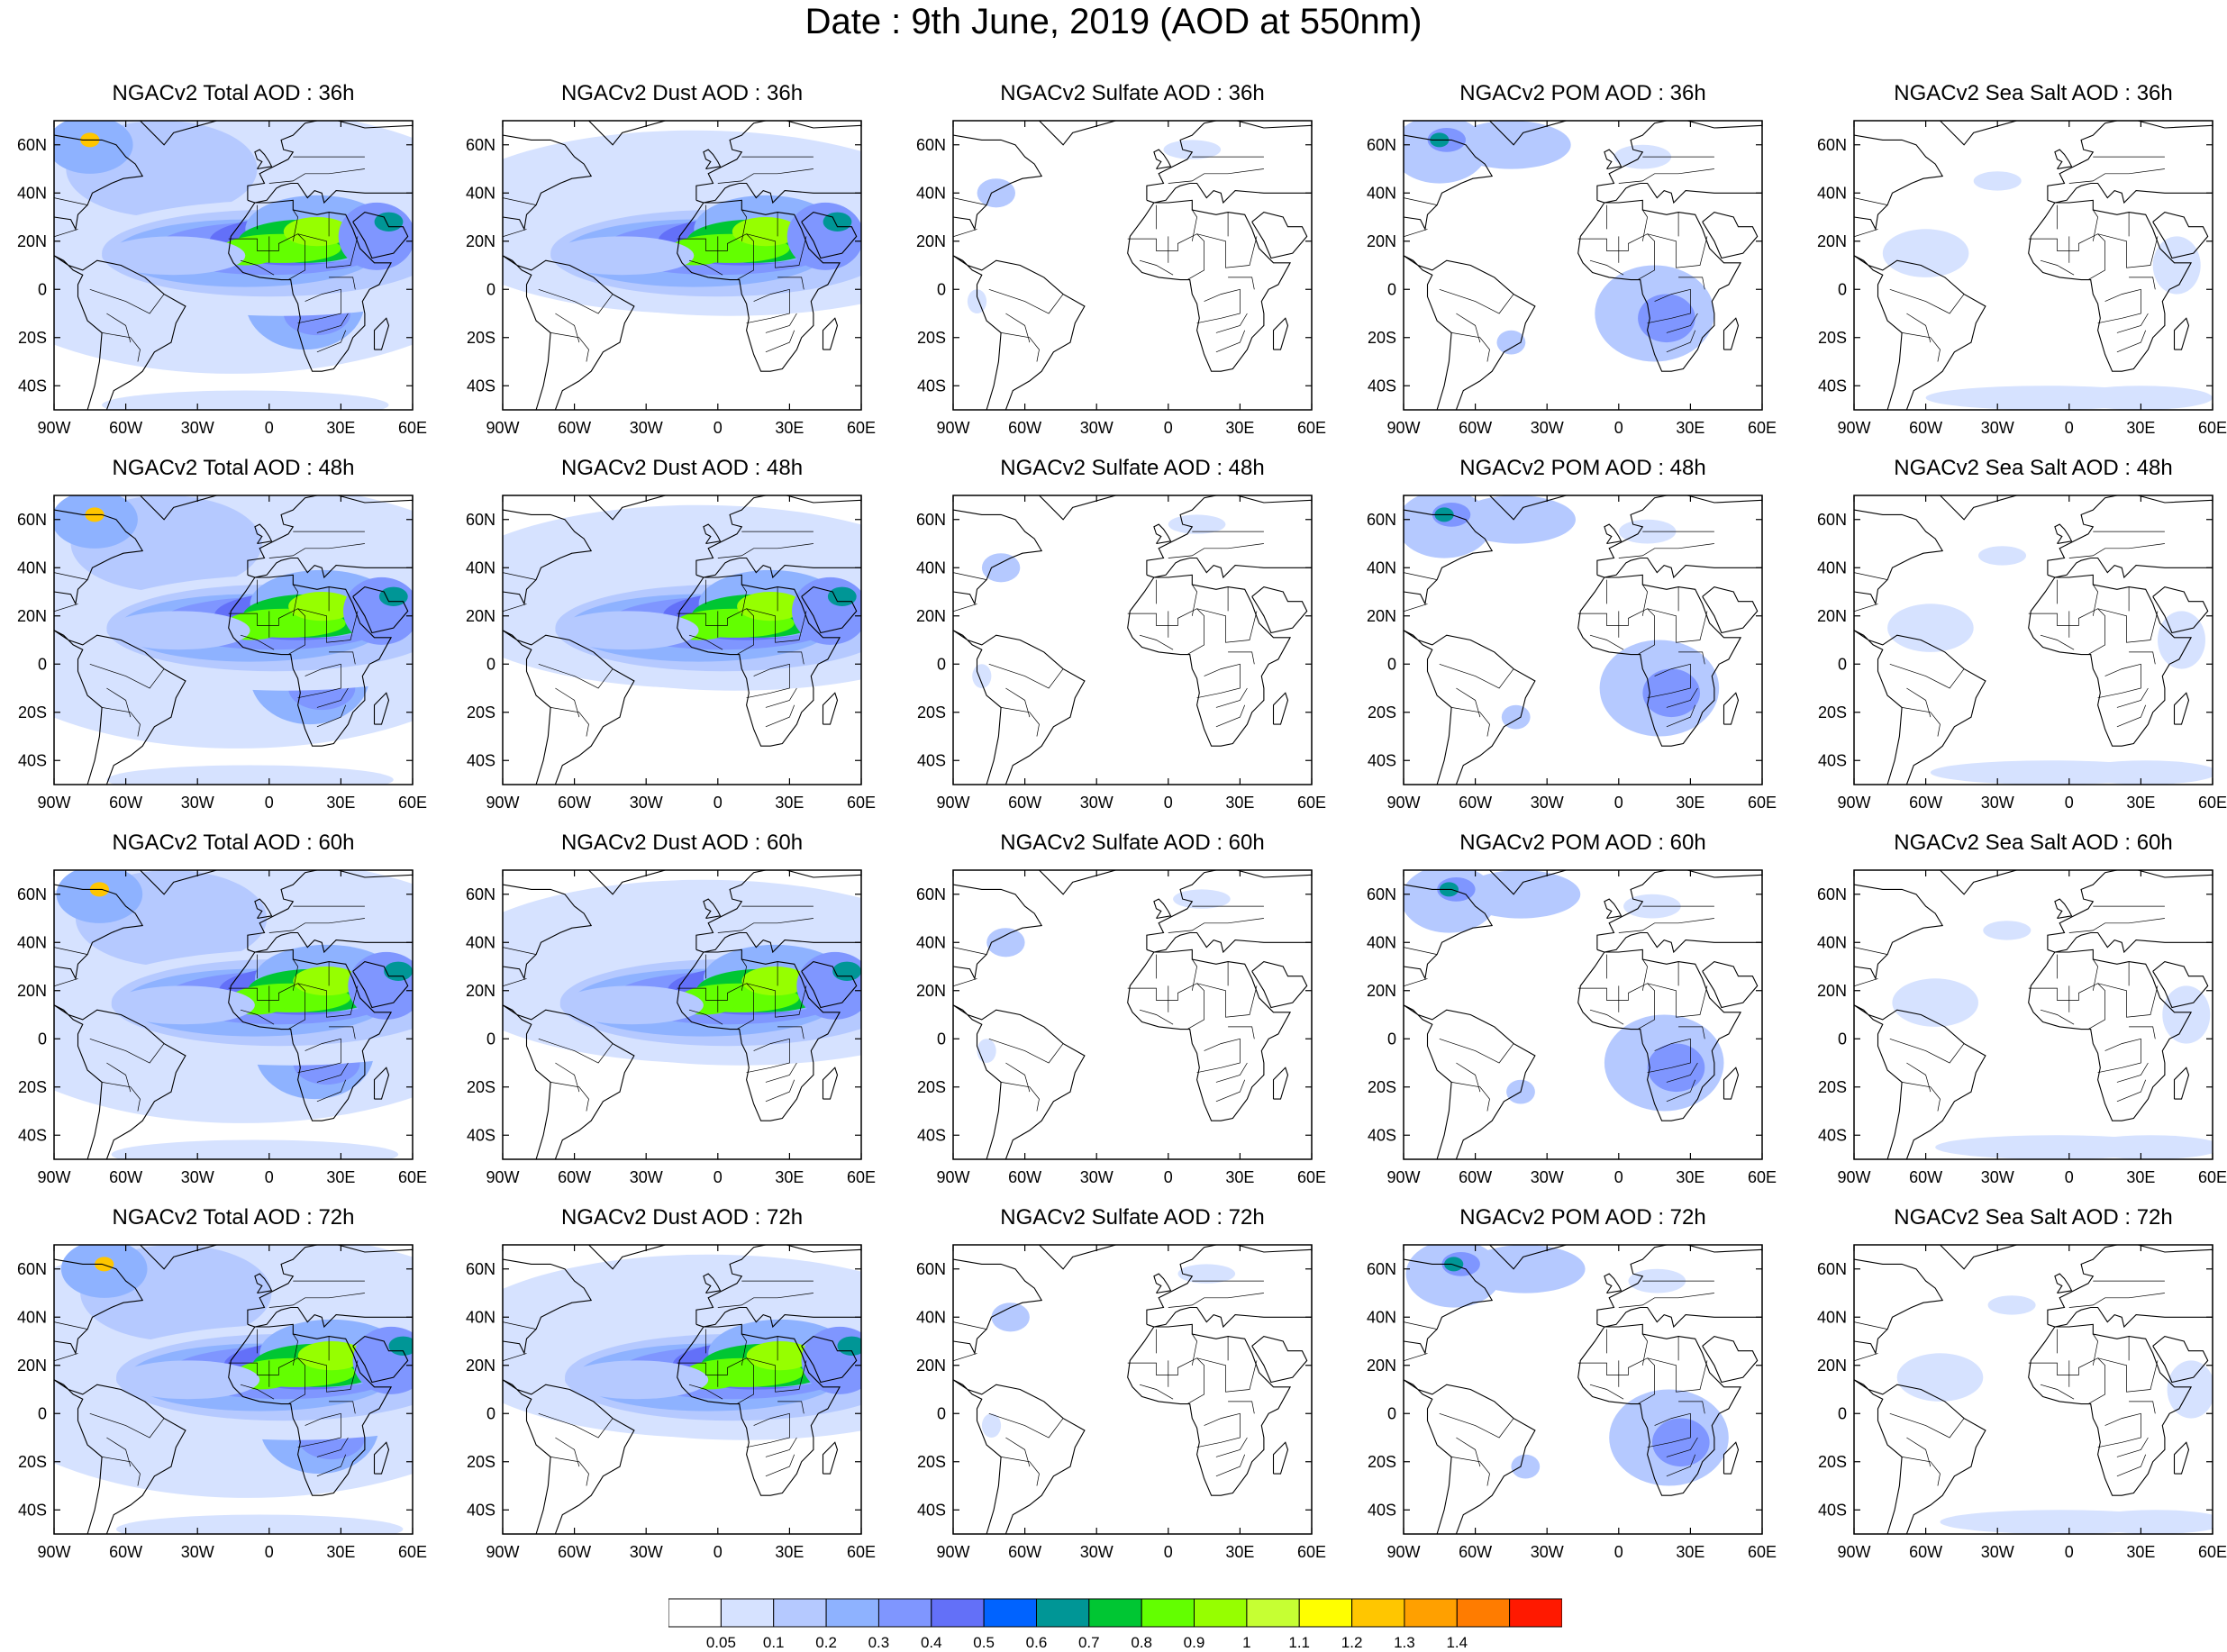 Image resolution: width=2227 pixels, height=1652 pixels. I want to click on panel-title: NGACv2 Total AOD : 36h, so click(233, 93).